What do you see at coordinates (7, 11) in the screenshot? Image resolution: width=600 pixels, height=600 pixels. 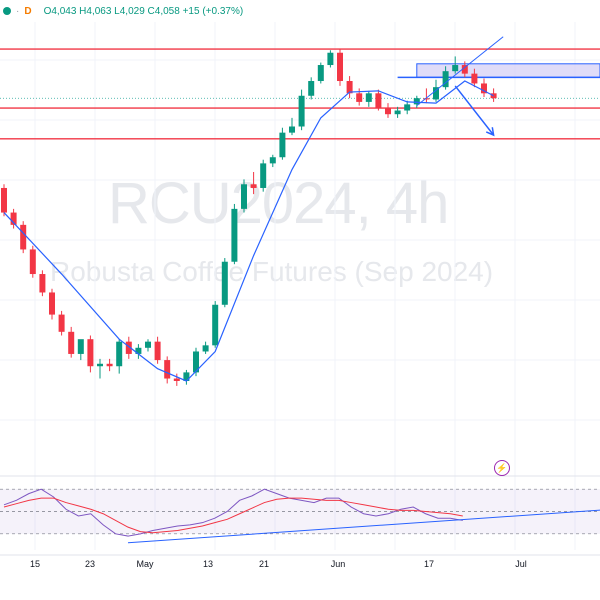 I see `status-dot-icon` at bounding box center [7, 11].